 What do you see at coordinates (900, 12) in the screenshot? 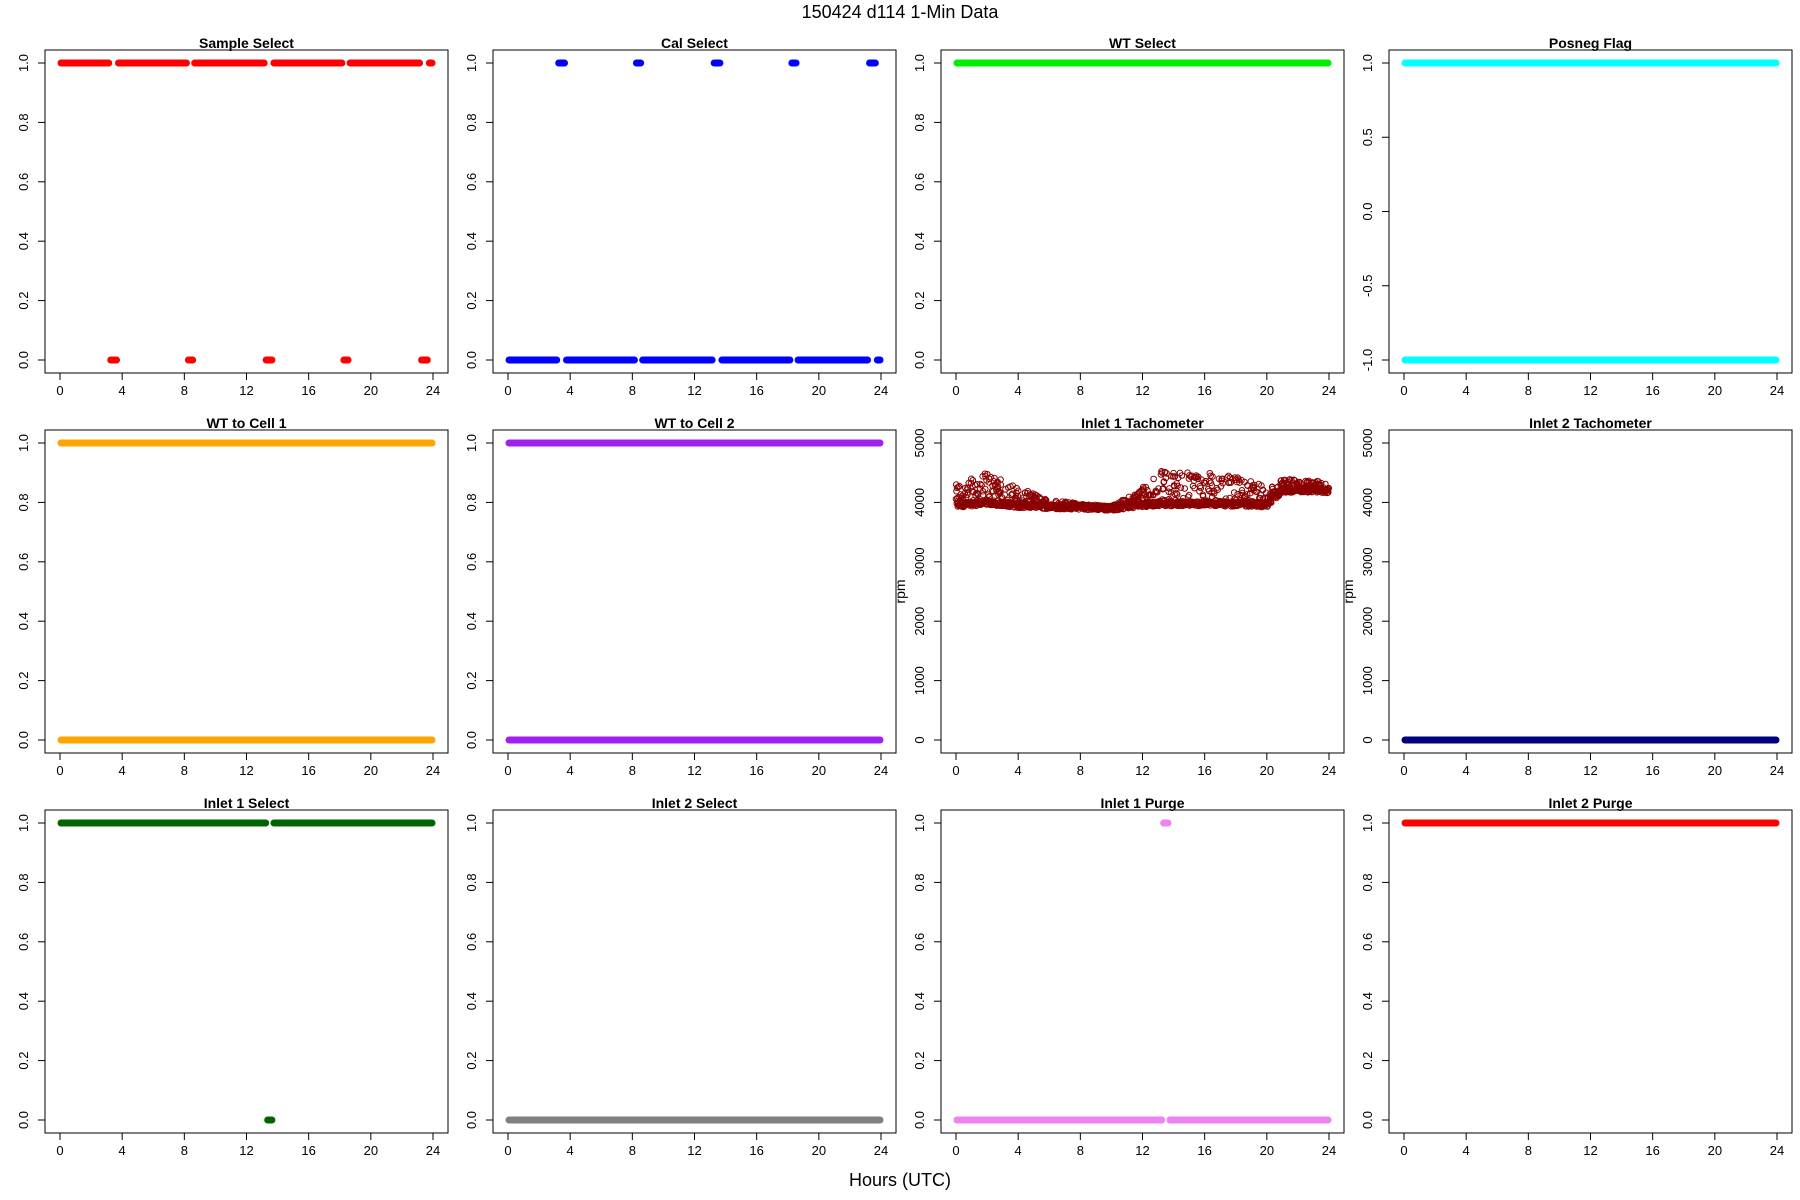
I see `page-title: 150424 d114 1-Min Data` at bounding box center [900, 12].